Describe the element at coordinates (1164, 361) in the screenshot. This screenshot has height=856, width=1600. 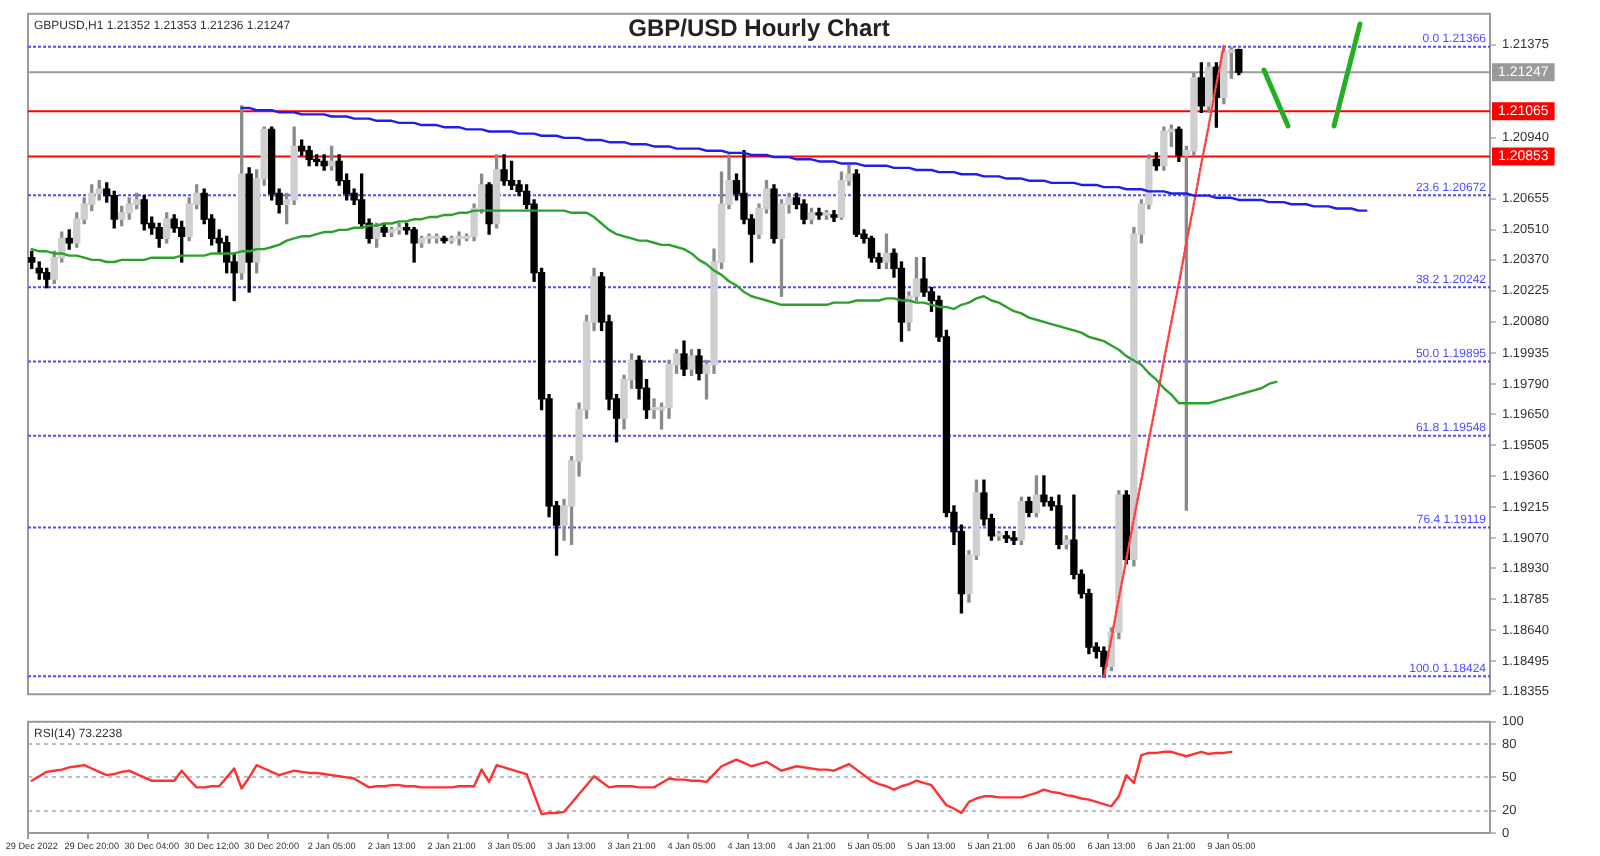
I see `line-series` at that location.